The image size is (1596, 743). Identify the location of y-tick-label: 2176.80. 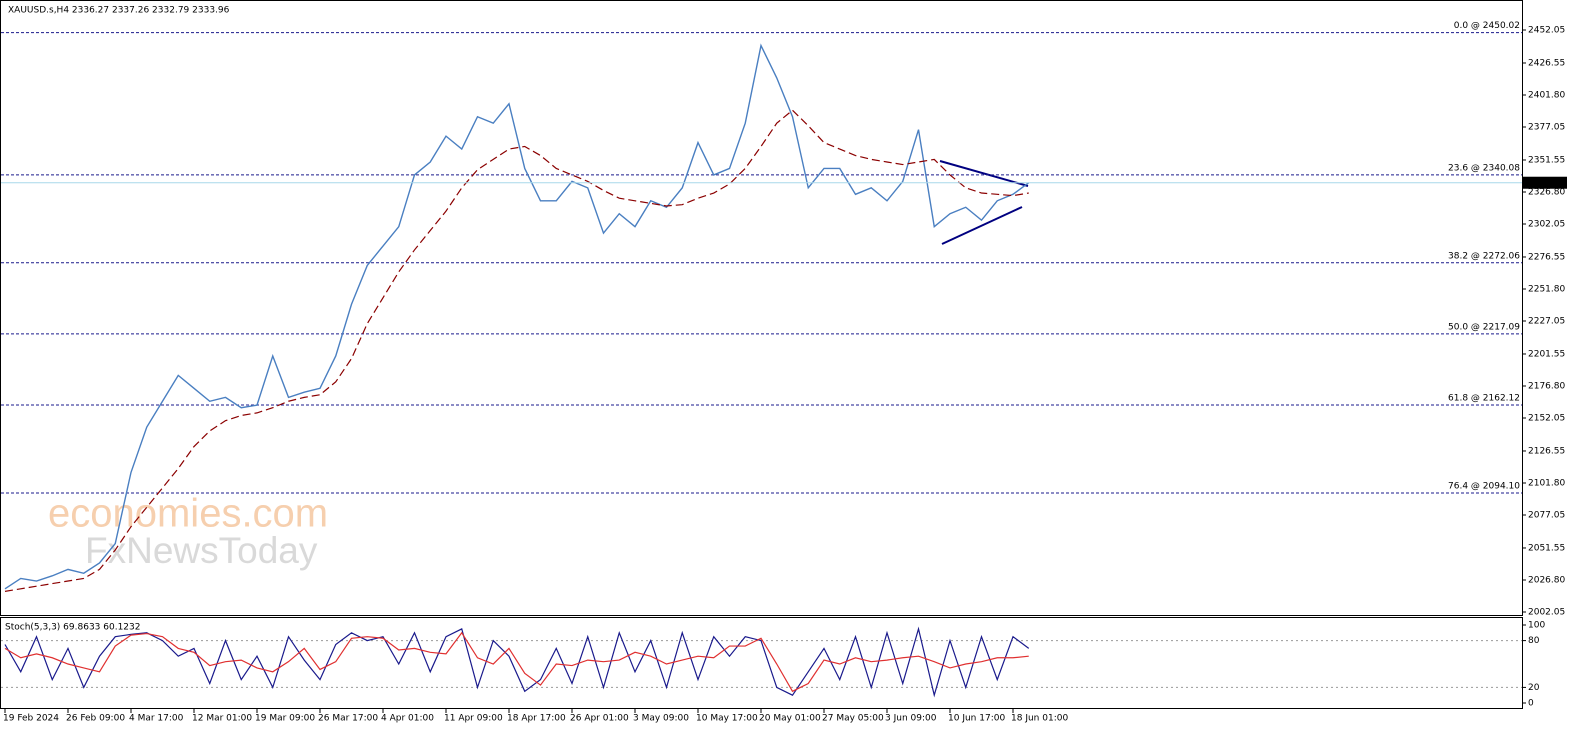
(1546, 386).